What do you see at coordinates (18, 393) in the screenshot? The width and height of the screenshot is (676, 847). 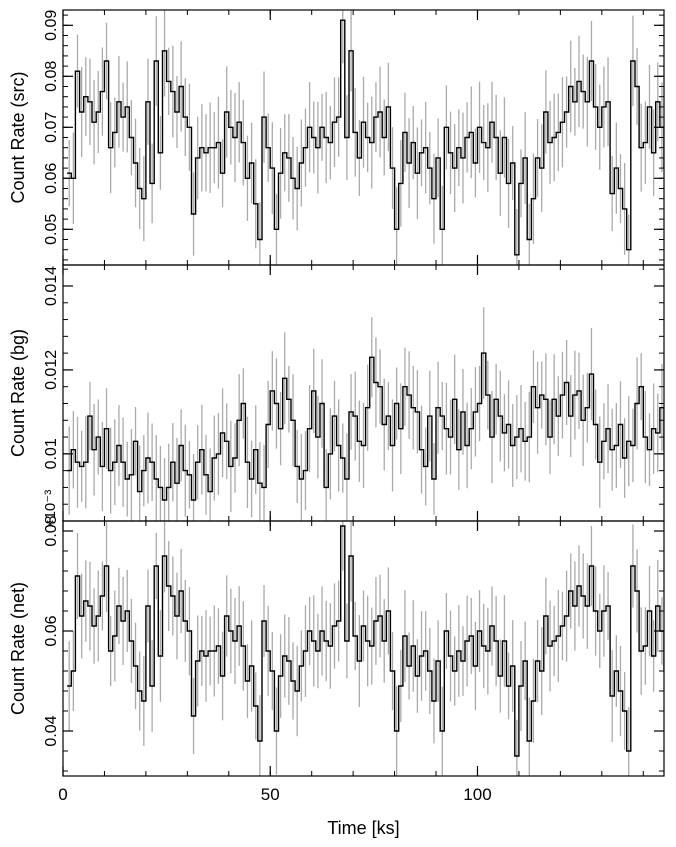 I see `ylabel-bg: Count Rate (bg)` at bounding box center [18, 393].